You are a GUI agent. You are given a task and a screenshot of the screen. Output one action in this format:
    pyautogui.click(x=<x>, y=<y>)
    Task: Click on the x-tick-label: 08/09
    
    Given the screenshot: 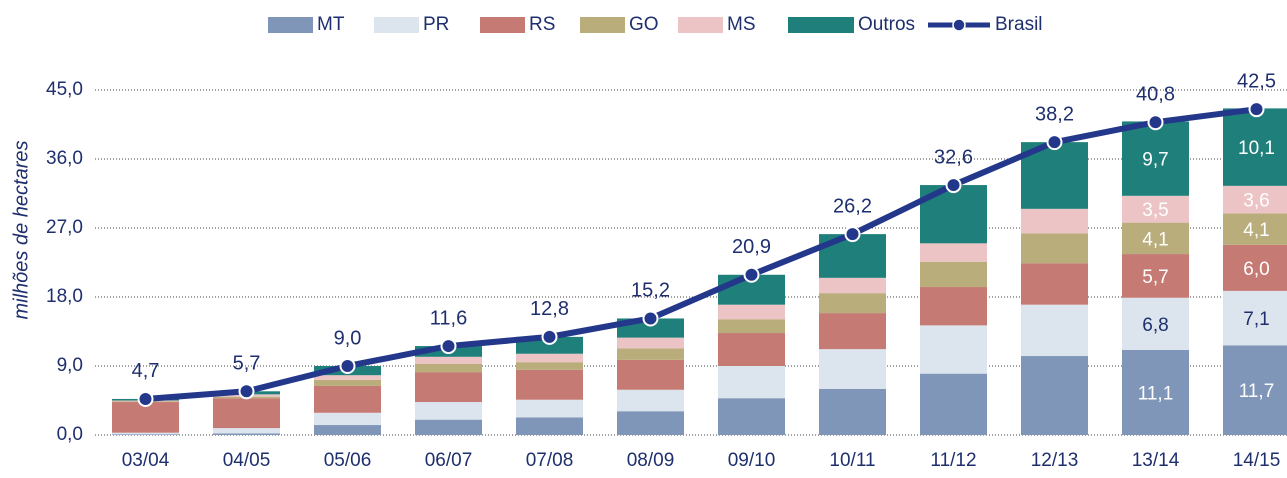 What is the action you would take?
    pyautogui.click(x=651, y=460)
    